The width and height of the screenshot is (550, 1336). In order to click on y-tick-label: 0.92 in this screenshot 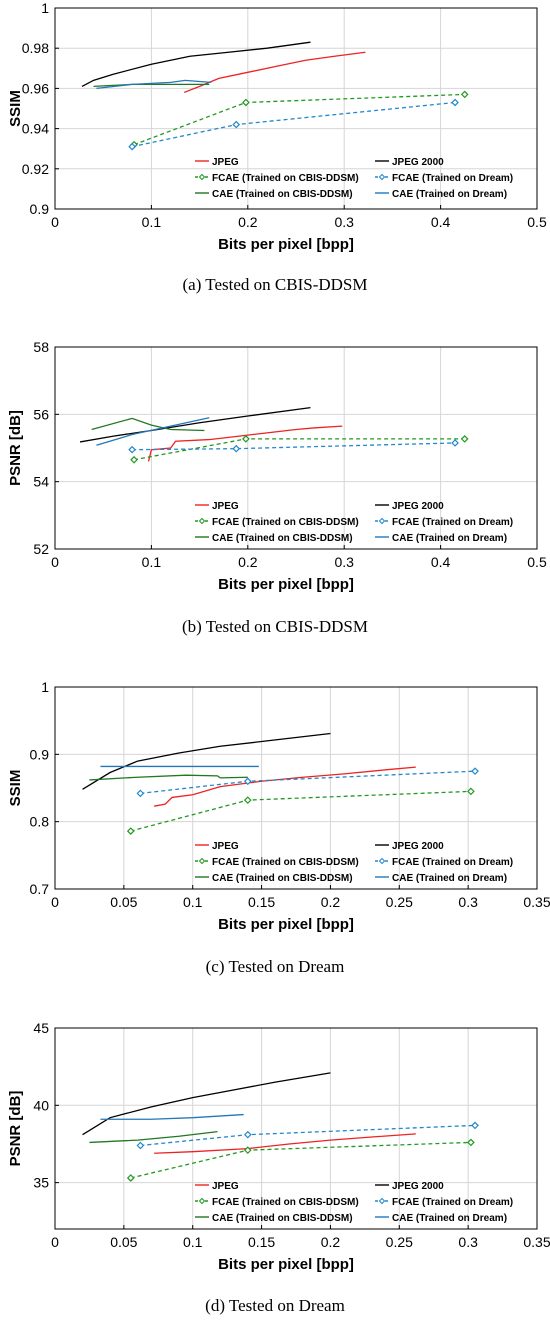, I will do `click(35, 169)`.